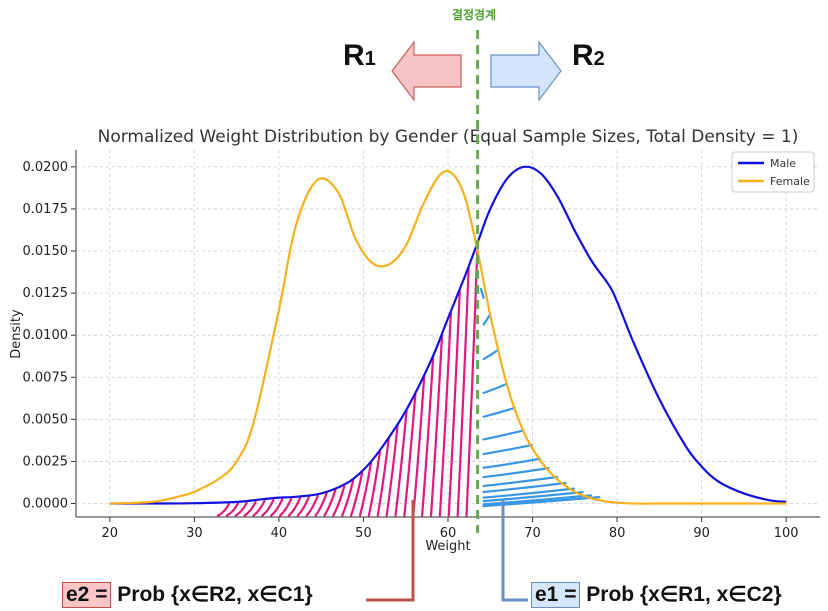 The width and height of the screenshot is (828, 611). I want to click on x-tick-label: 70, so click(532, 533).